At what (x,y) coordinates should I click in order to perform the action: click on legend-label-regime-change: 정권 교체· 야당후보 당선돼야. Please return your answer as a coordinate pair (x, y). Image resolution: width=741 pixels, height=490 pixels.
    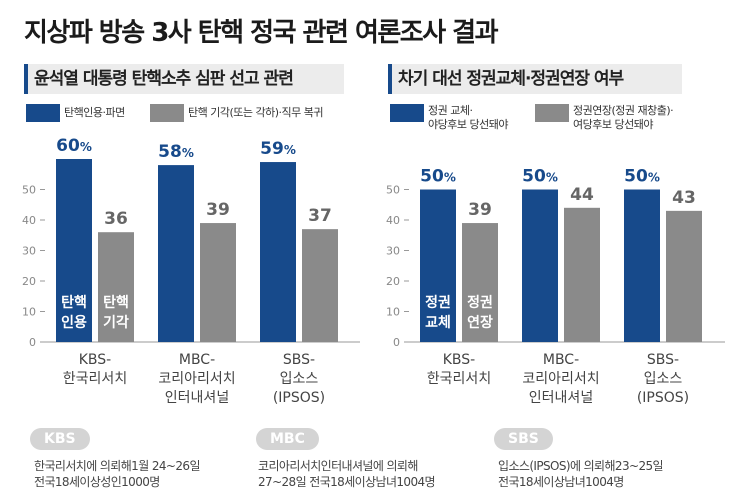
    Looking at the image, I should click on (468, 117).